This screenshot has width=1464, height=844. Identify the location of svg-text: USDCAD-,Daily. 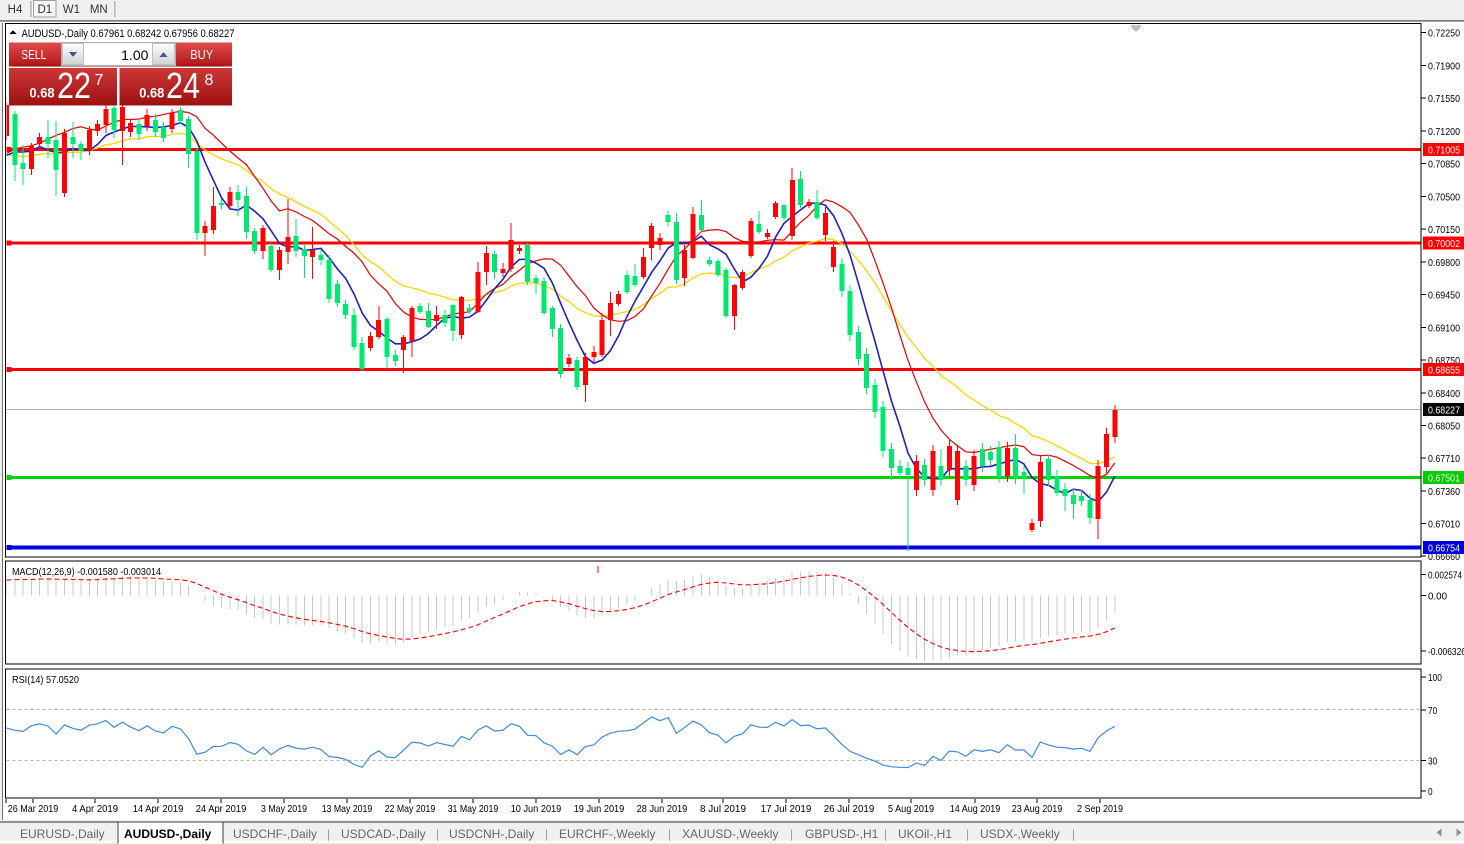
(383, 834).